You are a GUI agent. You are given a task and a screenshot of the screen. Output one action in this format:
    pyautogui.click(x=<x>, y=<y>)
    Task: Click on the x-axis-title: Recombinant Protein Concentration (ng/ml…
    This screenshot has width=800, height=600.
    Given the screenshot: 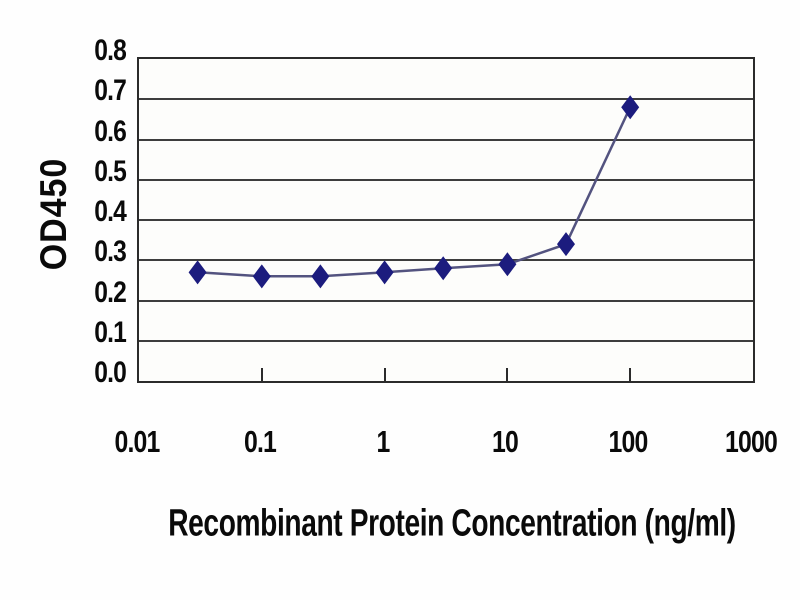 What is the action you would take?
    pyautogui.click(x=452, y=523)
    